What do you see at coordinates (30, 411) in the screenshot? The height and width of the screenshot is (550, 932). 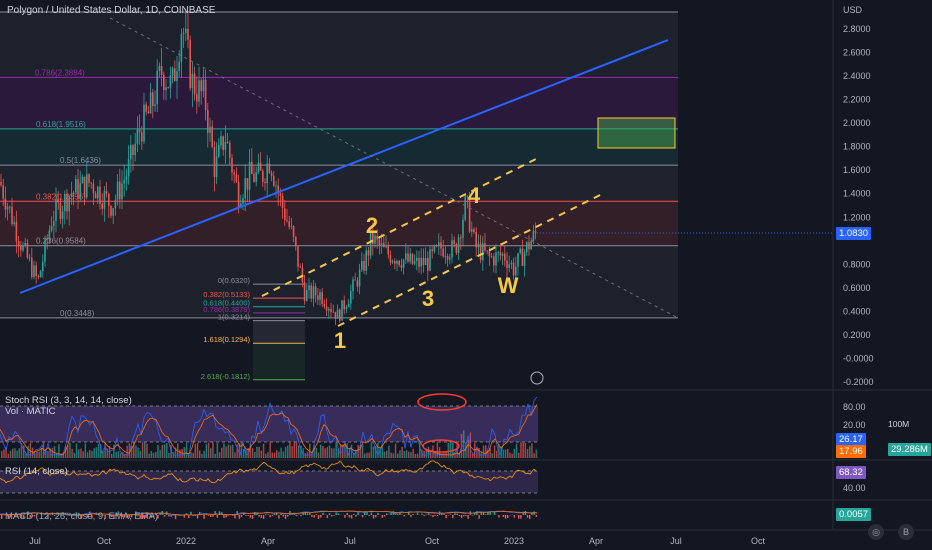 I see `volume-label: Vol · MATIC` at bounding box center [30, 411].